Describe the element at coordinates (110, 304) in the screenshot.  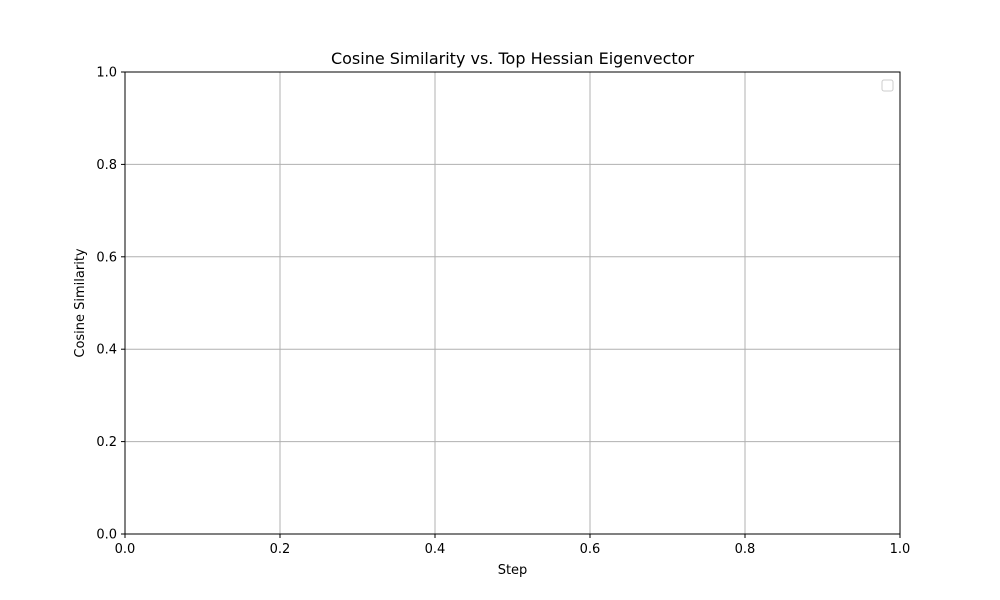
I see `y-axis-ticks: 0.0 0.2 0.4 0.6 0.8 1.0` at that location.